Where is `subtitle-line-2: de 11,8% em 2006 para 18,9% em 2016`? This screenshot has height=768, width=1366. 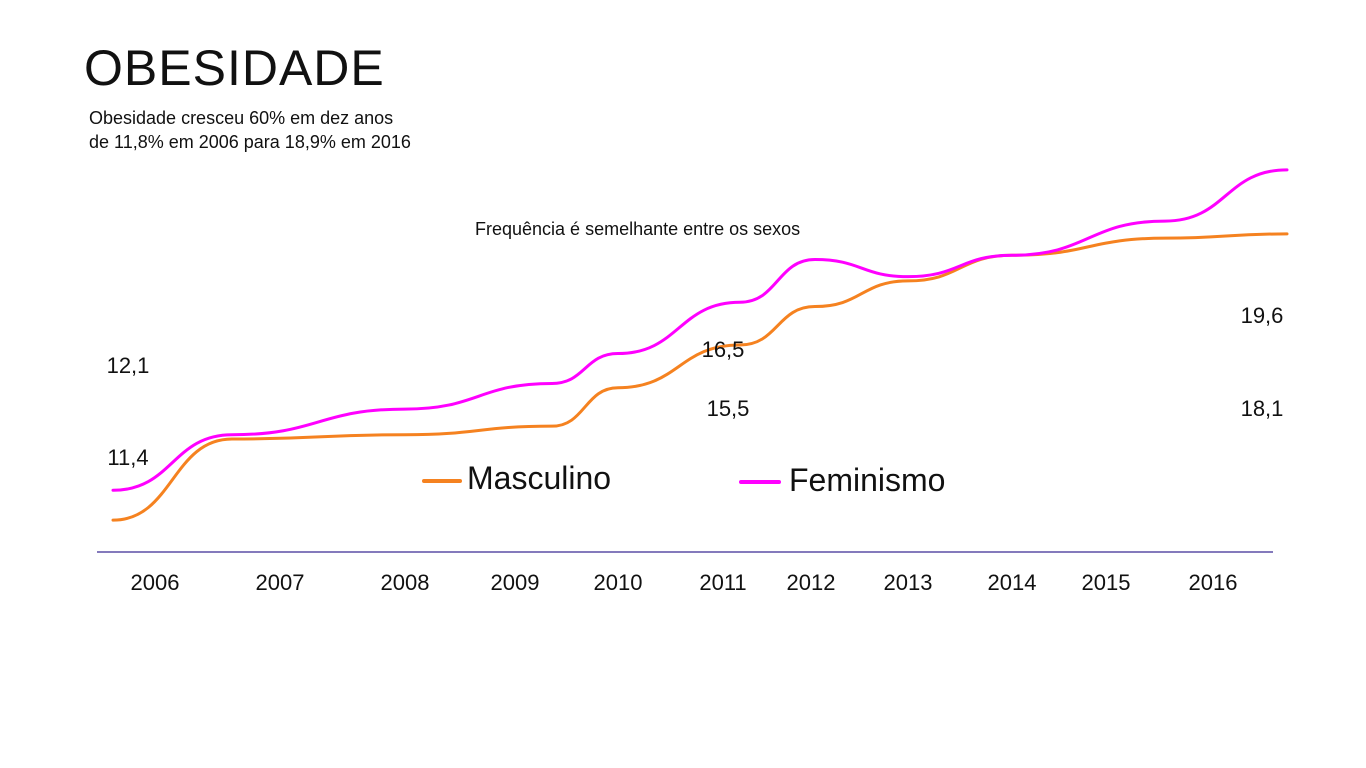
subtitle-line-2: de 11,8% em 2006 para 18,9% em 2016 is located at coordinates (250, 142).